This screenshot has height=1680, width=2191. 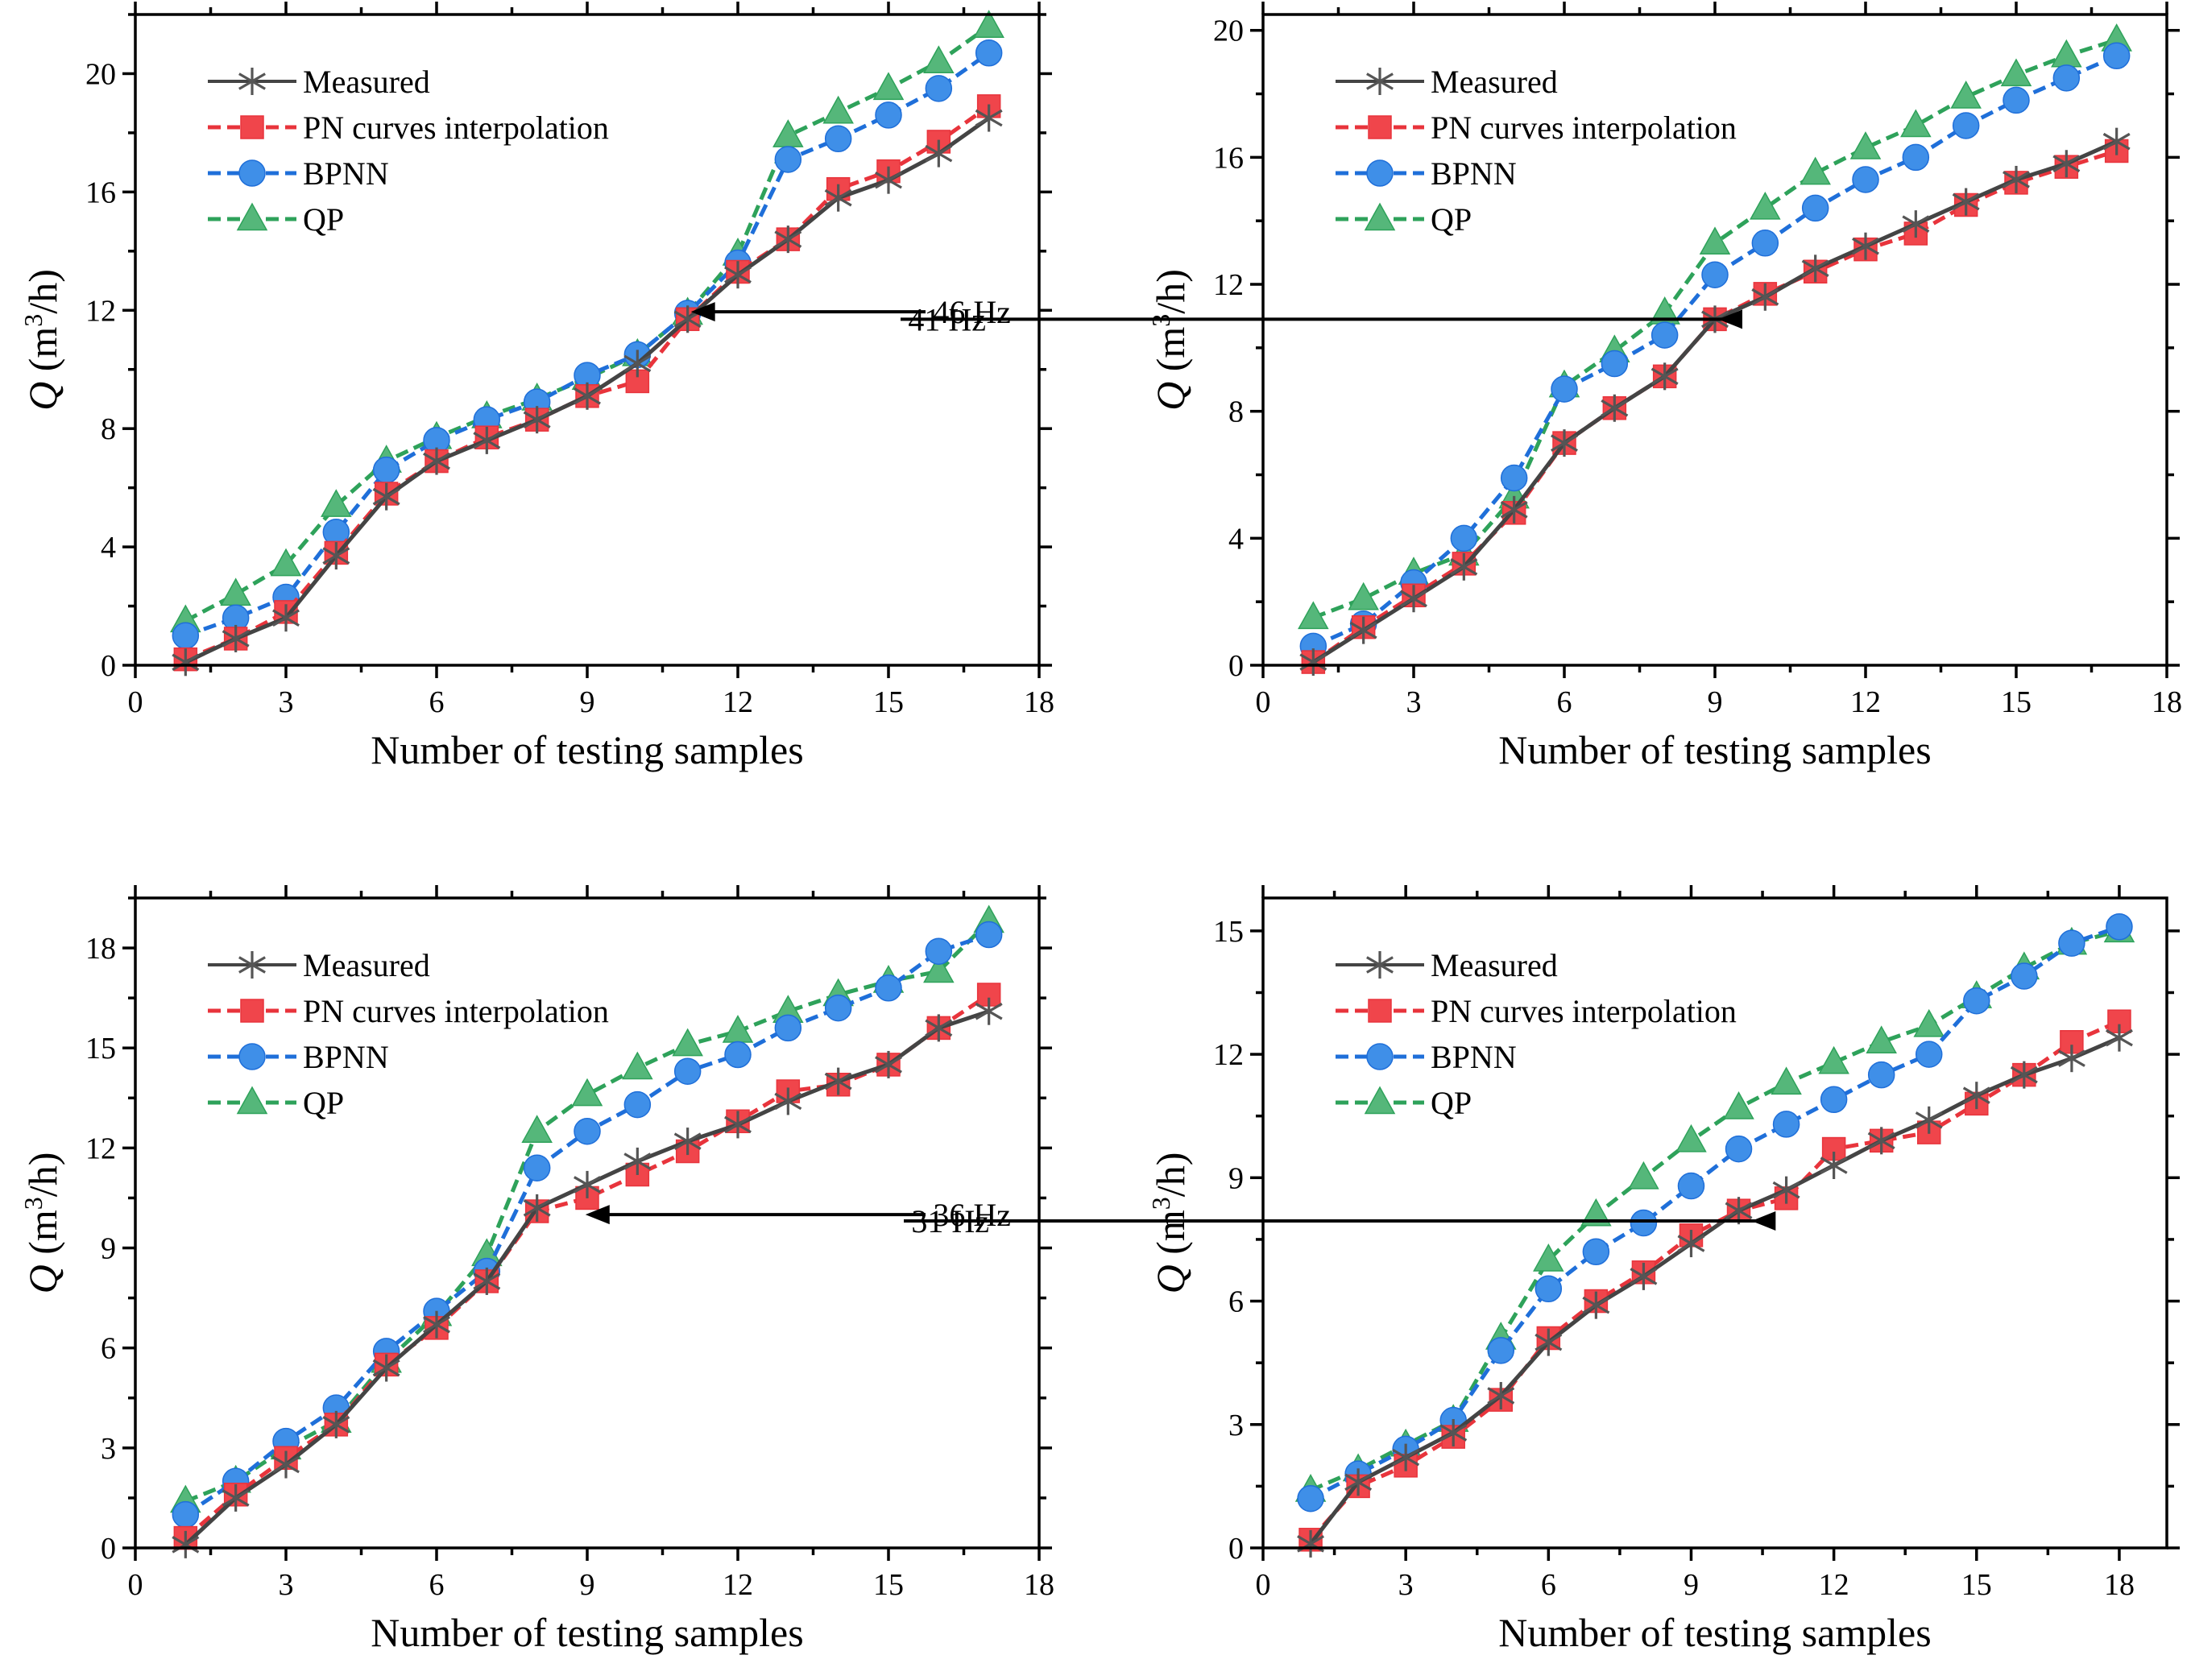 I want to click on series-line-qp, so click(x=587, y=323).